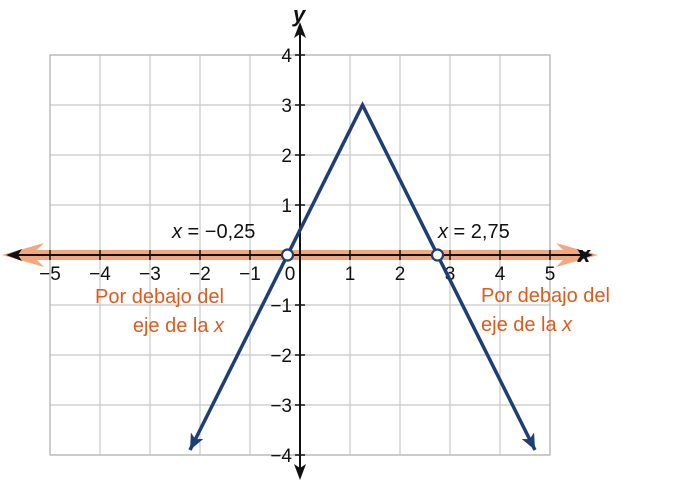 Image resolution: width=675 pixels, height=488 pixels. Describe the element at coordinates (479, 232) in the screenshot. I see `point-label-value: = 2,75` at that location.